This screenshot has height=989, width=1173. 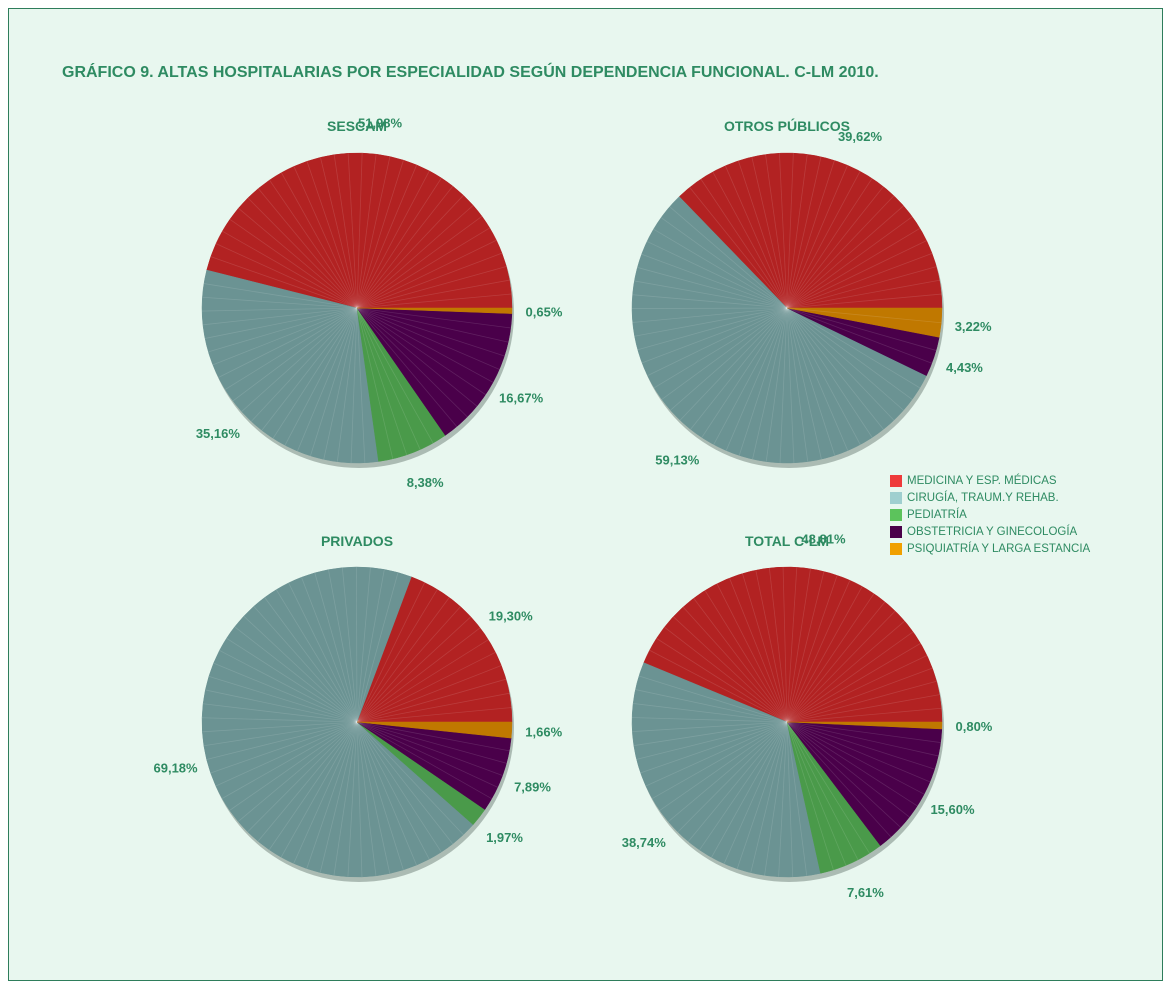 I want to click on slice-label-psiquiatria-y-larga-estancia: 0,80%, so click(x=974, y=726).